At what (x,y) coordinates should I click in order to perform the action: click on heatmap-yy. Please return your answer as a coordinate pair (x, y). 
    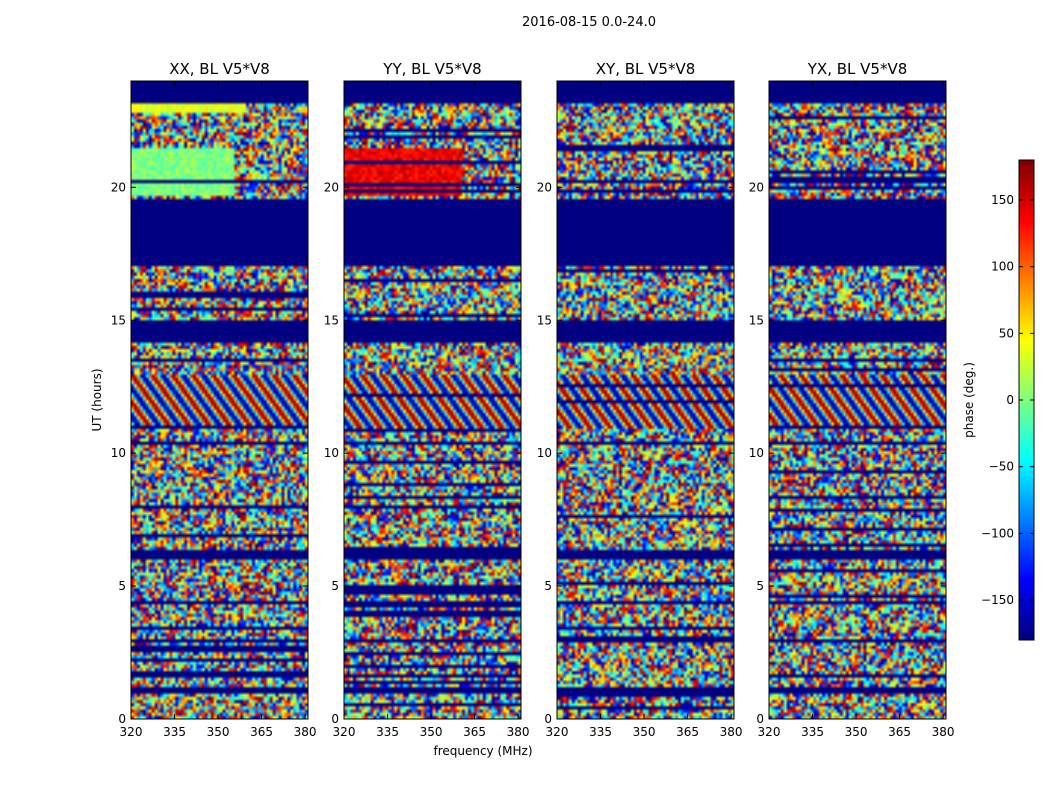
    Looking at the image, I should click on (432, 400).